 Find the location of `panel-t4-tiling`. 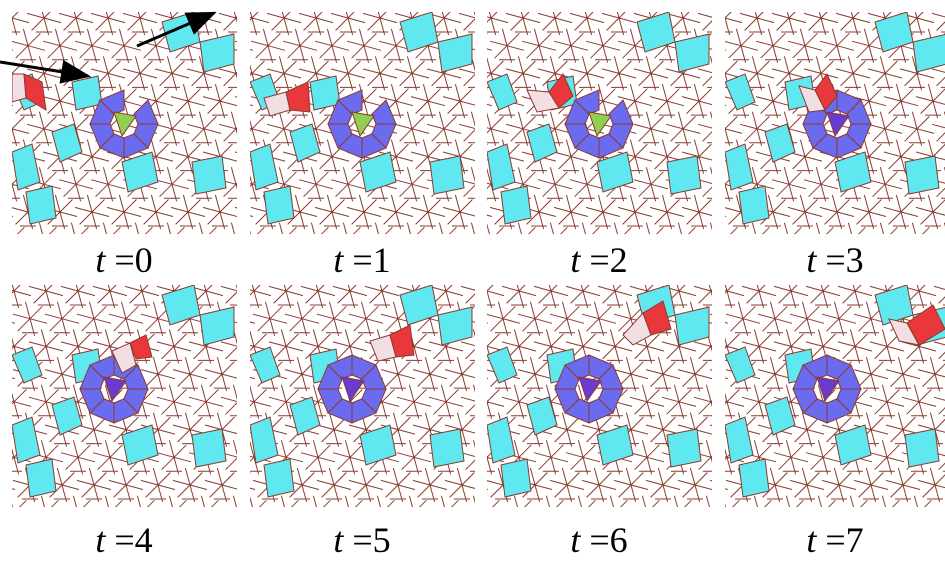

panel-t4-tiling is located at coordinates (124, 396).